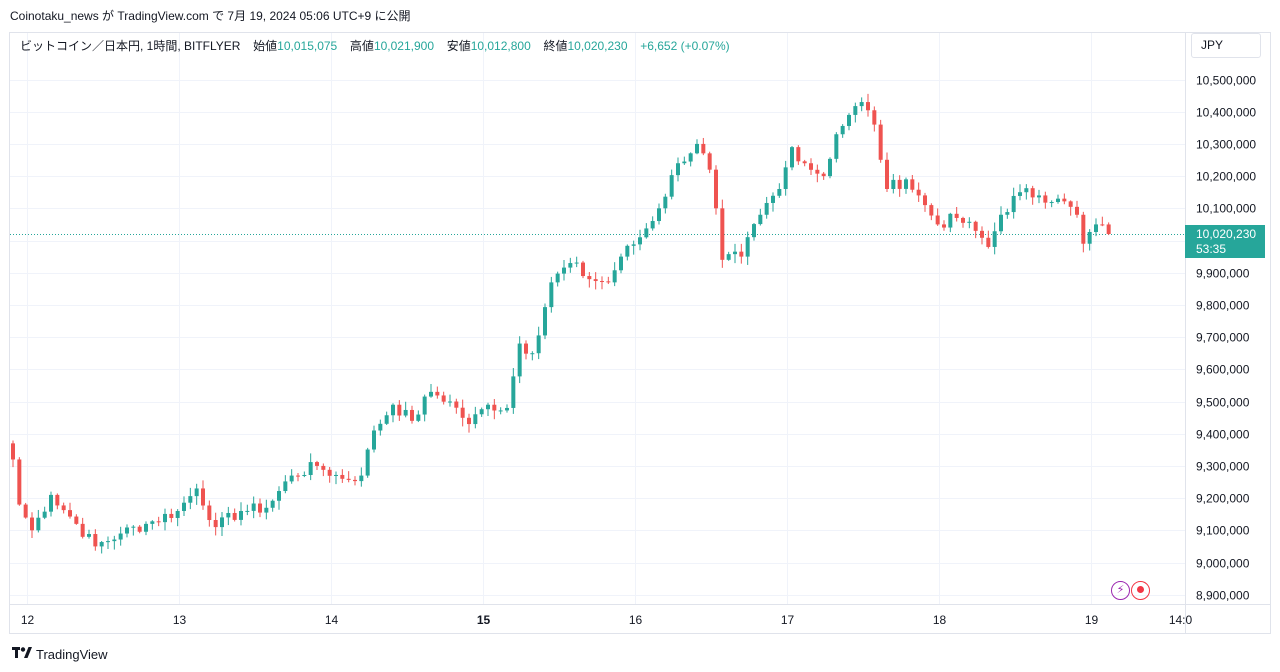  Describe the element at coordinates (636, 620) in the screenshot. I see `x-tick-label: 16` at that location.